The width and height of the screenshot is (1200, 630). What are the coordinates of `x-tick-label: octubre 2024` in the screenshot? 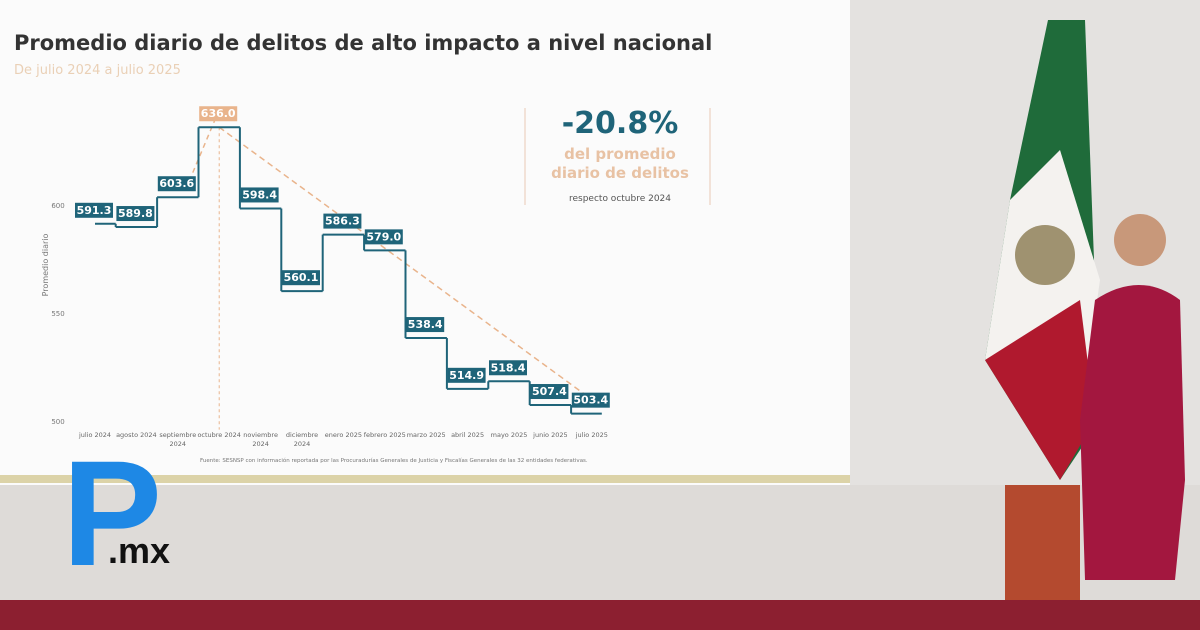 It's located at (219, 434).